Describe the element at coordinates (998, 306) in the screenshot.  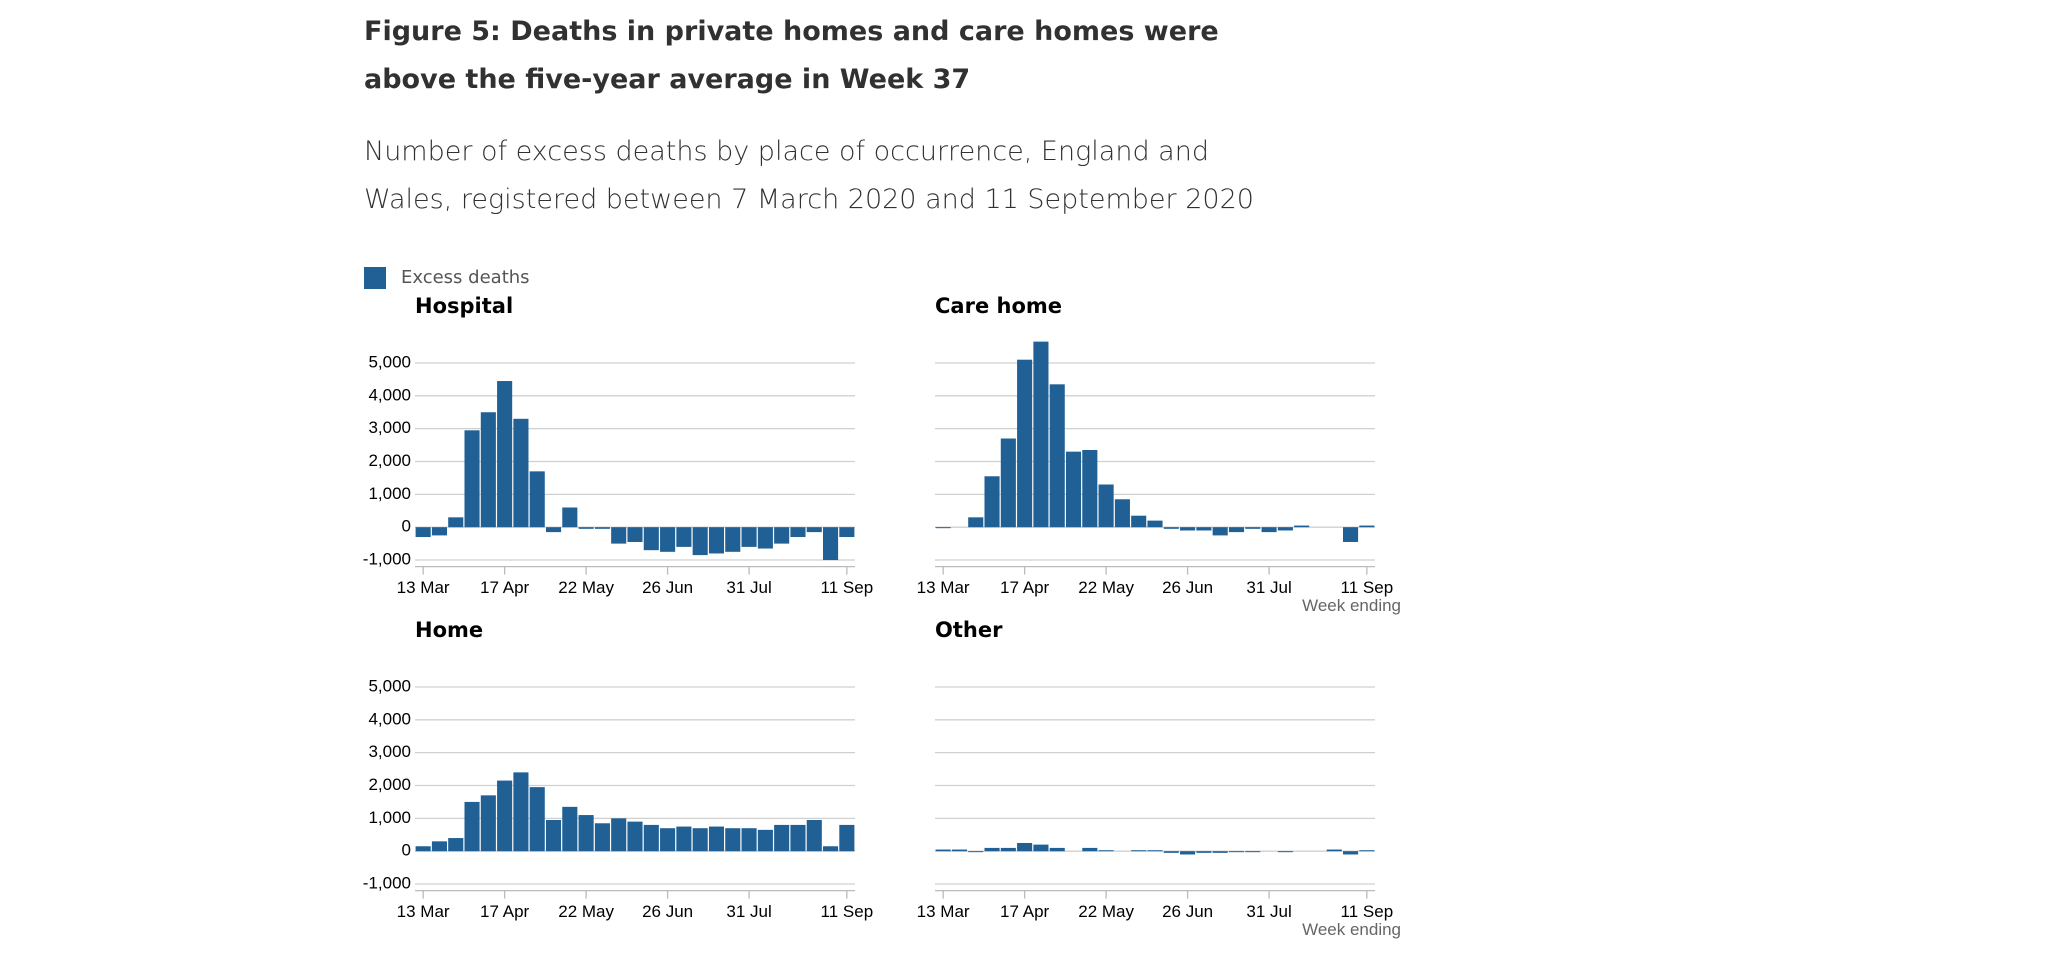
I see `panel-title: Care home` at that location.